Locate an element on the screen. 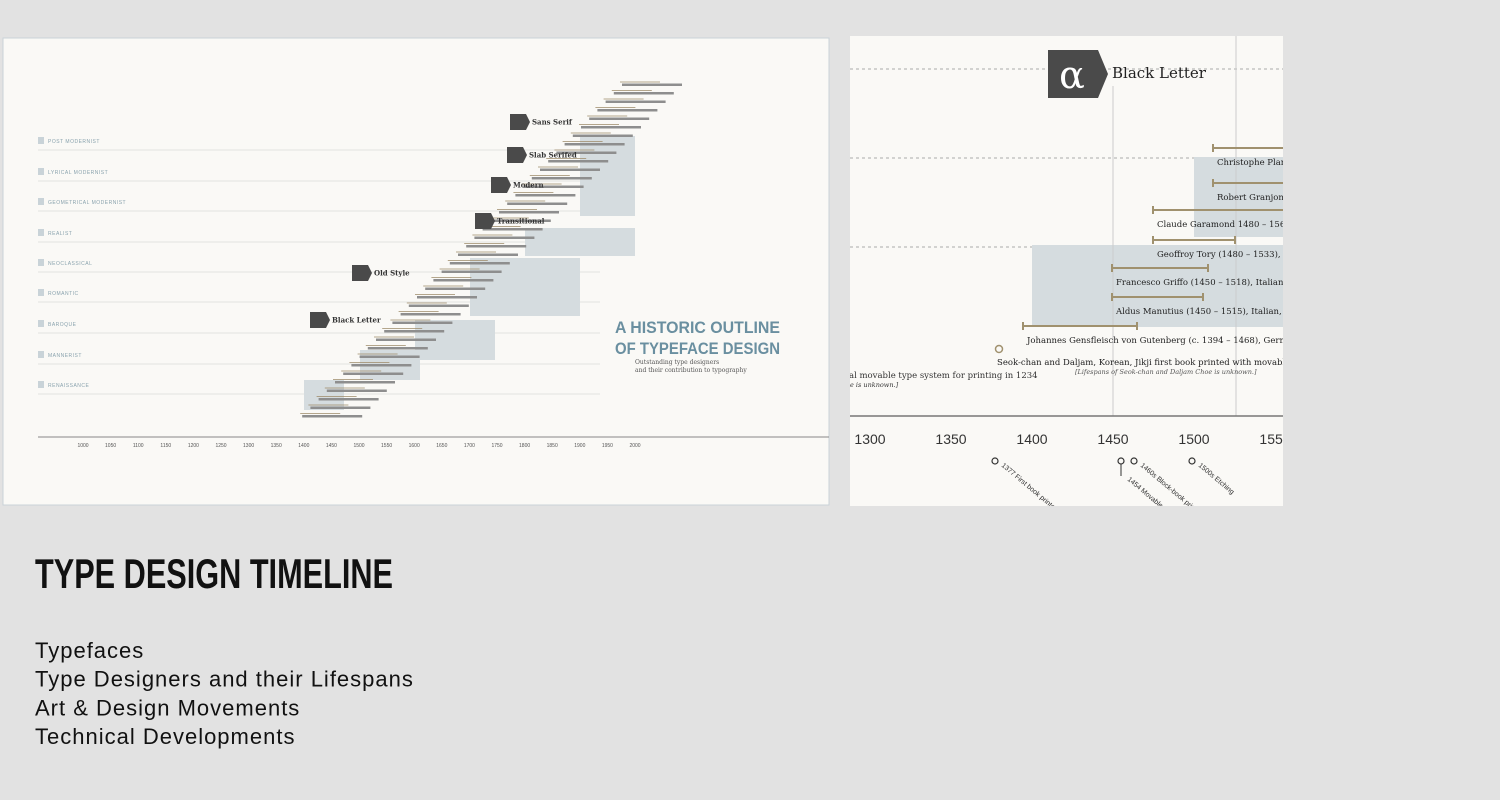 The width and height of the screenshot is (1500, 800). designer-label: Claude Garamond 1480 – 1561 French, is located at coordinates (1242, 225).